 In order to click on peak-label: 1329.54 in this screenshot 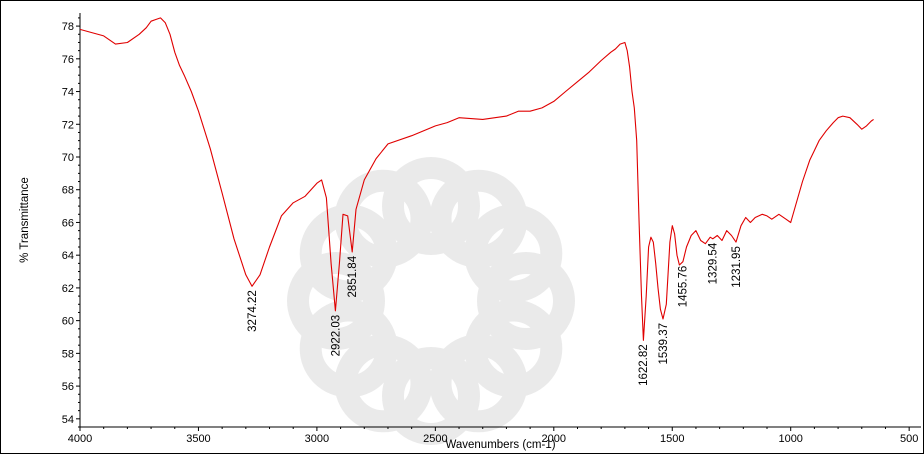, I will do `click(714, 263)`.